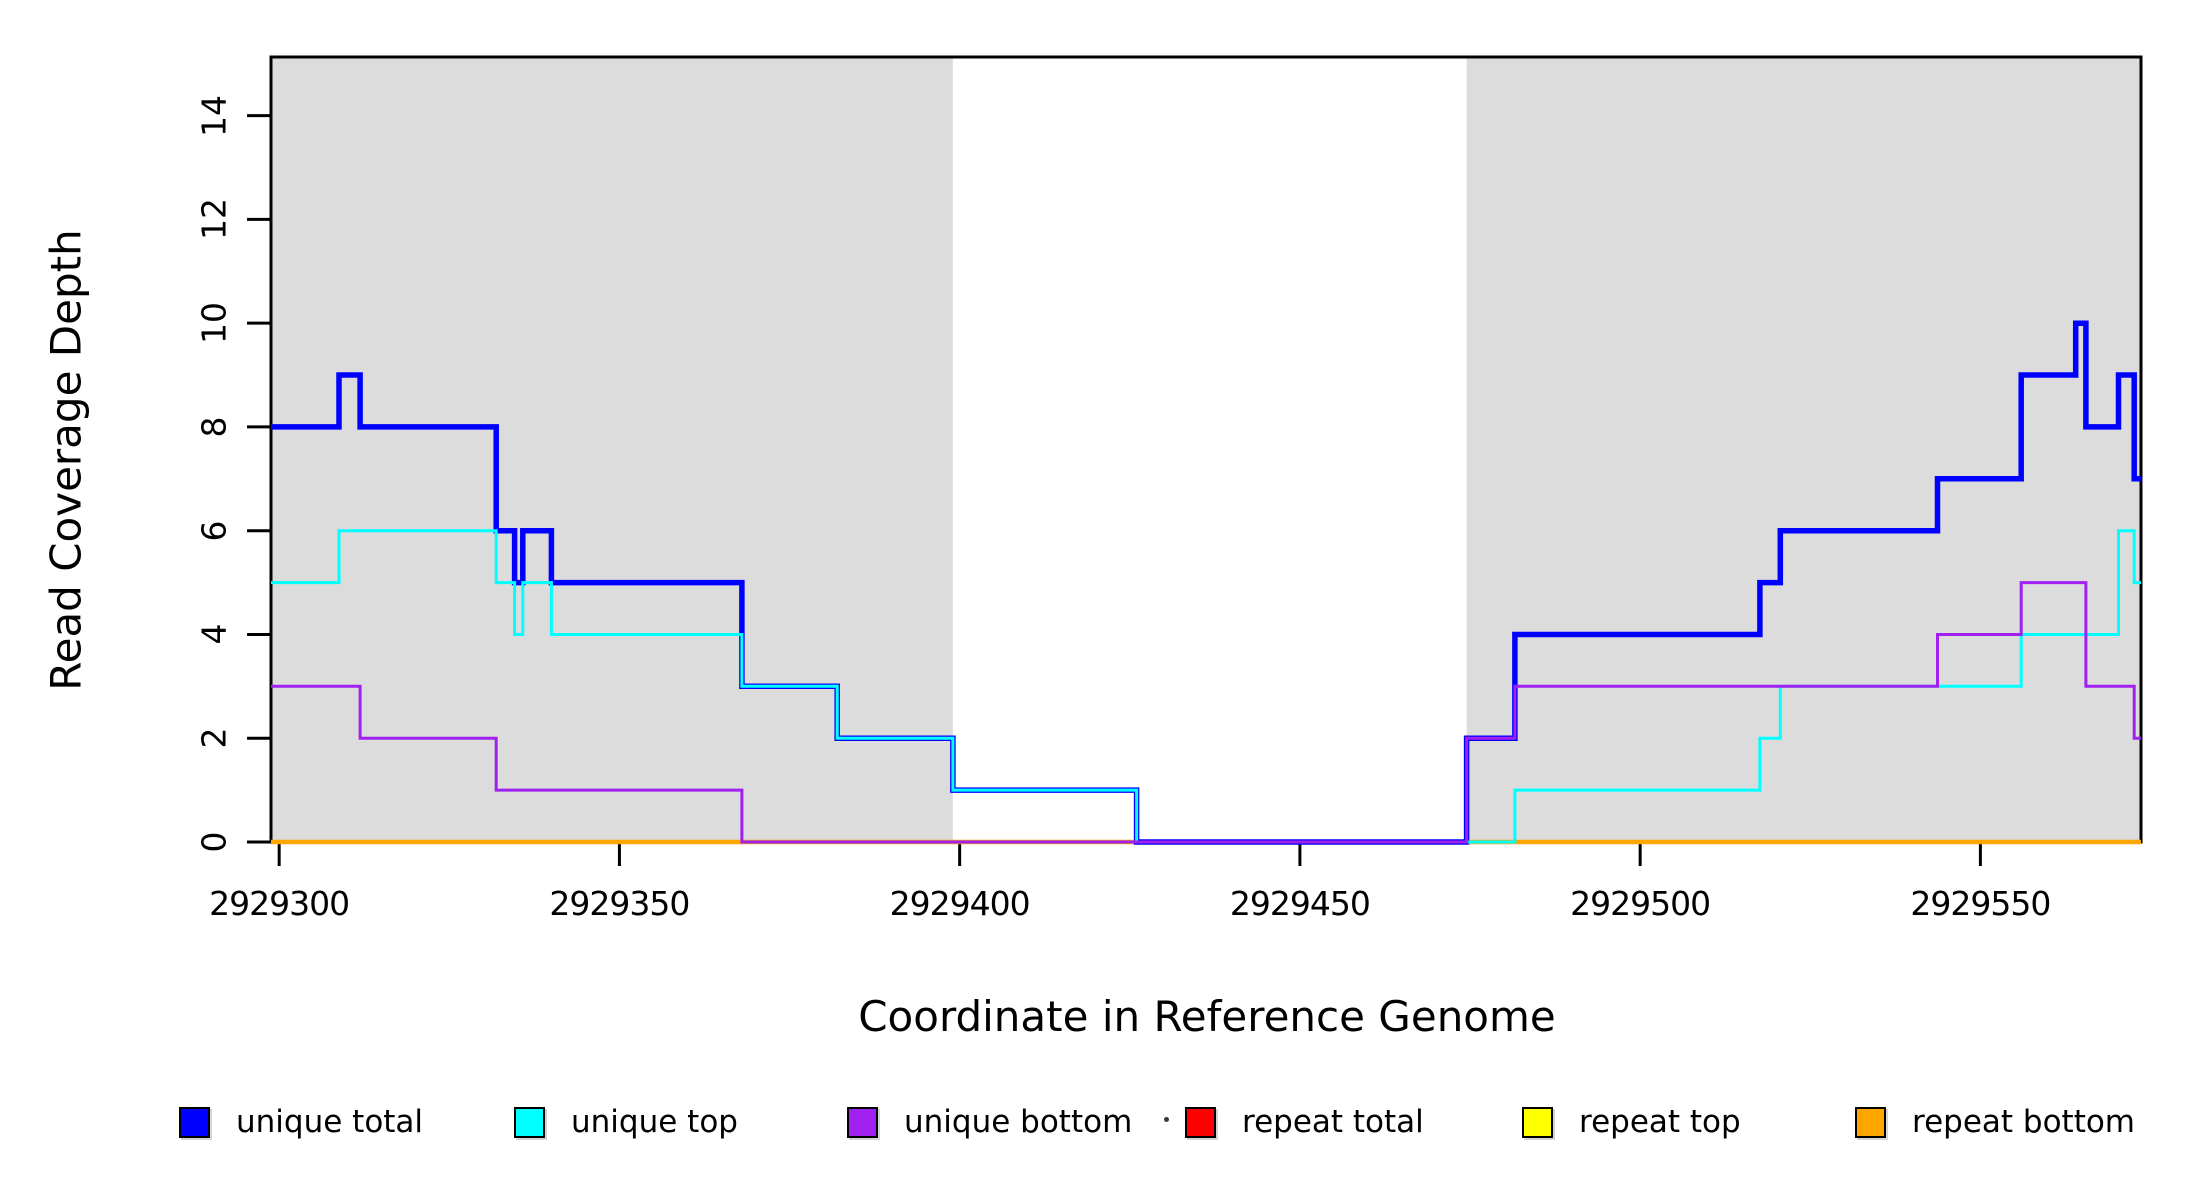 This screenshot has height=1200, width=2200. I want to click on legend-item-unique-bottom: unique bottom, so click(989, 1122).